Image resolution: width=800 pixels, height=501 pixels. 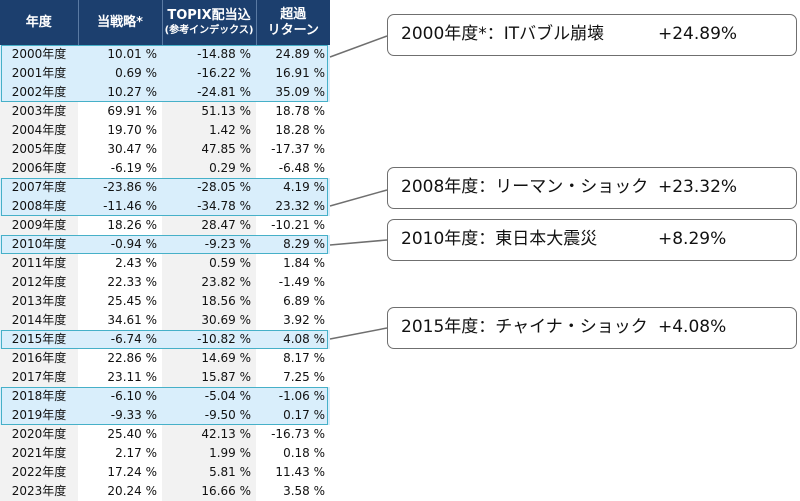 I want to click on strategy-cell: 10.27 %, so click(x=120, y=92).